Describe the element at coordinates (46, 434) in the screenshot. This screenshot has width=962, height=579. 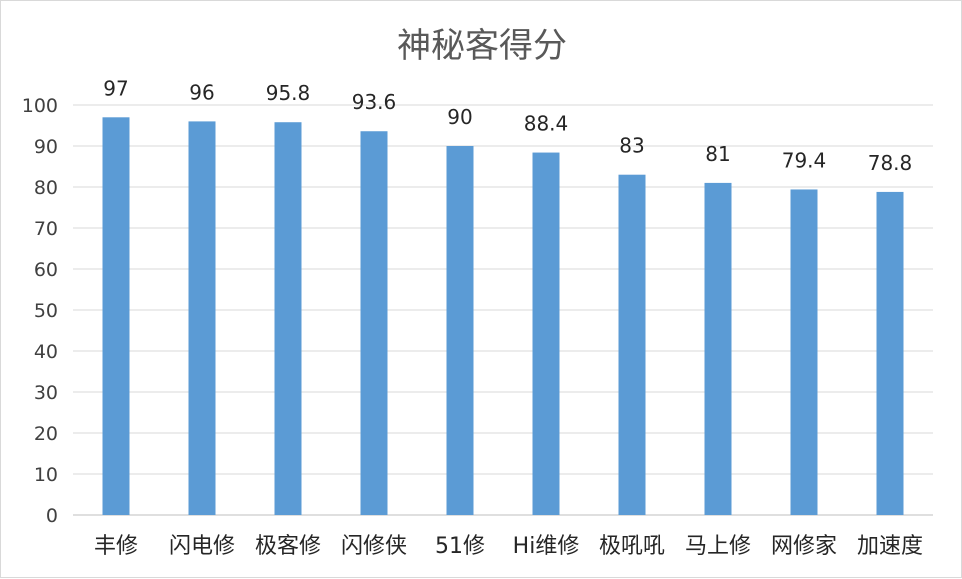
I see `y-tick-label: 20` at that location.